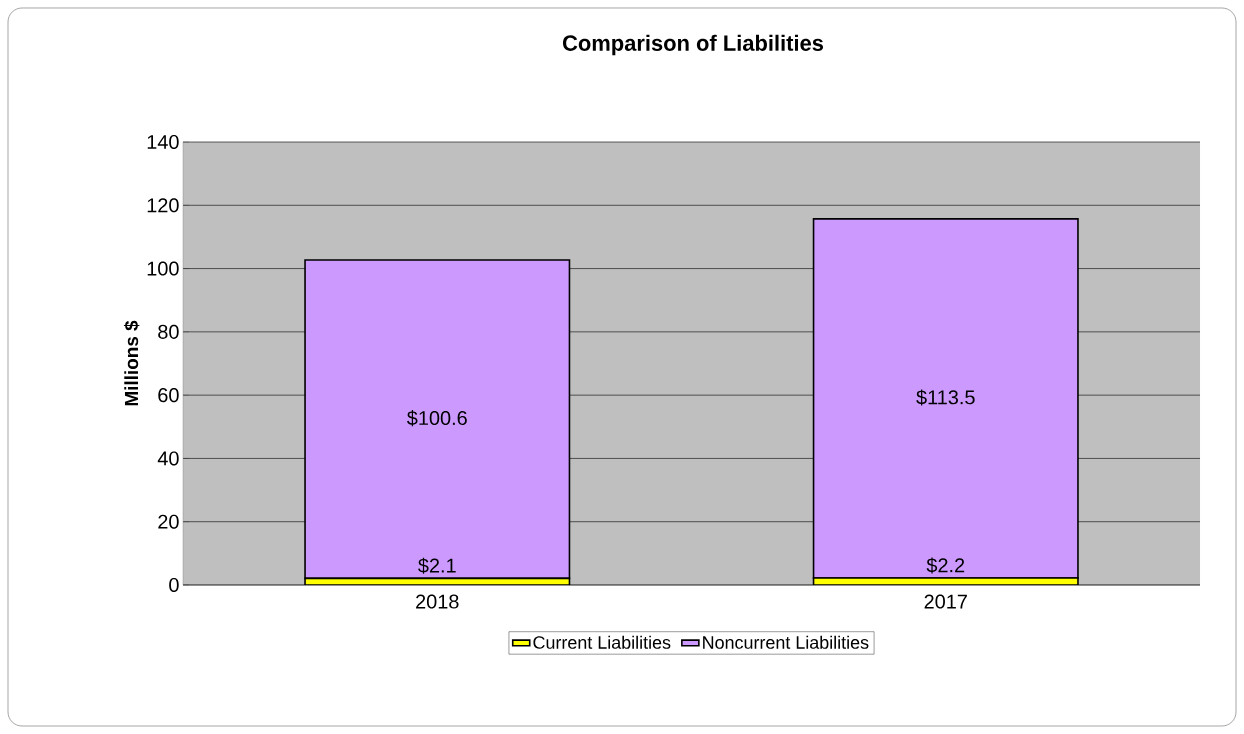 This screenshot has height=734, width=1244. What do you see at coordinates (437, 601) in the screenshot?
I see `x-tick-label: 2018` at bounding box center [437, 601].